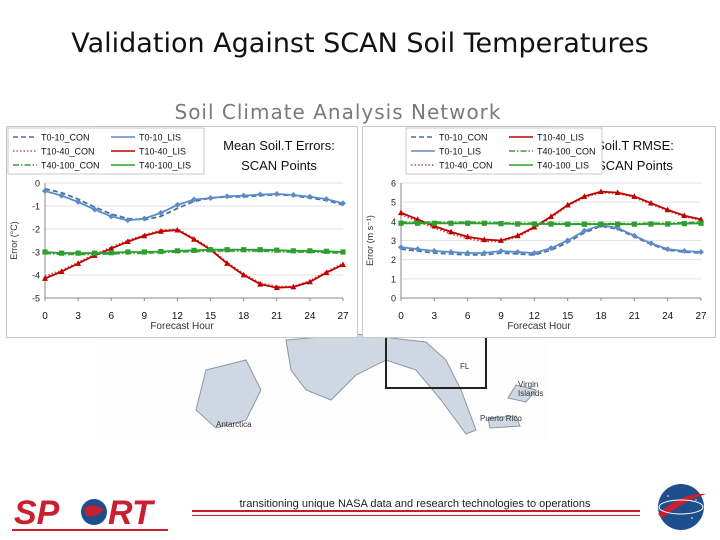  What do you see at coordinates (37, 513) in the screenshot?
I see `svg-text: SP` at bounding box center [37, 513].